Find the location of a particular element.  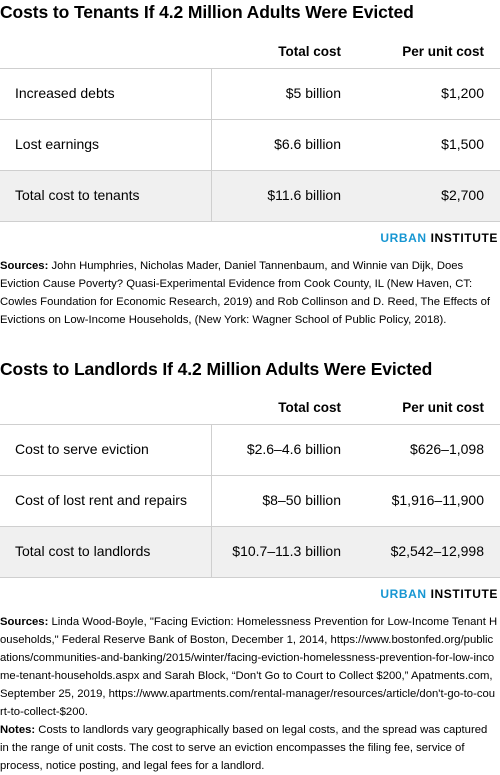

row-total-cost: $11.6 billion is located at coordinates (304, 195).